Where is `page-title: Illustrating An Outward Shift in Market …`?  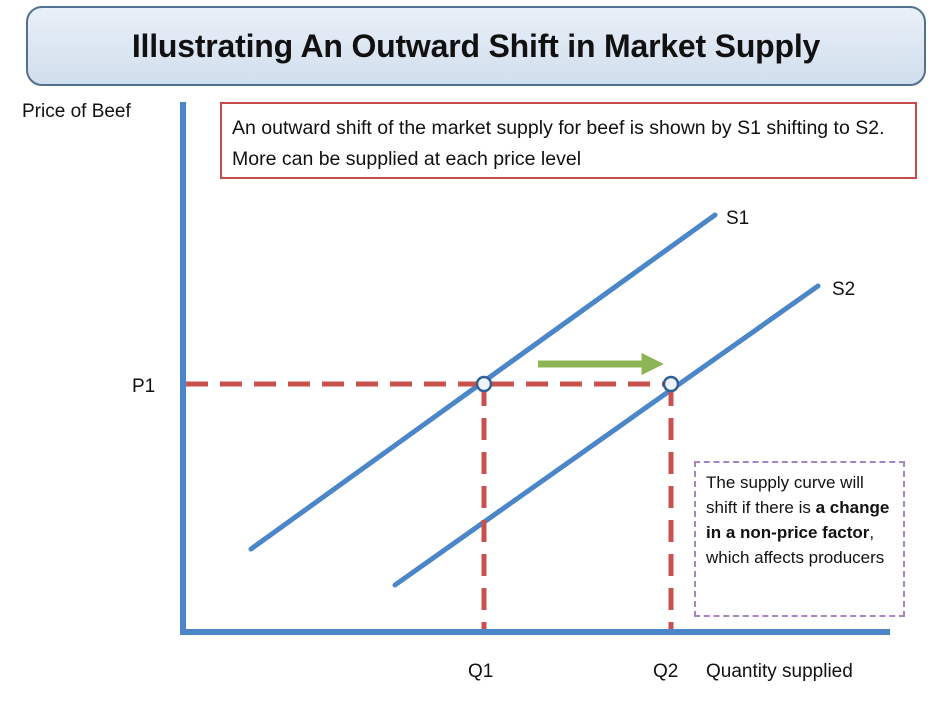 page-title: Illustrating An Outward Shift in Market … is located at coordinates (476, 45).